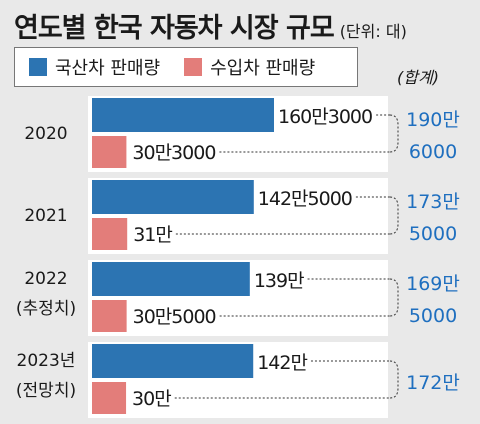 This screenshot has width=480, height=424. What do you see at coordinates (174, 317) in the screenshot?
I see `bar-label-import-2: 30만5000` at bounding box center [174, 317].